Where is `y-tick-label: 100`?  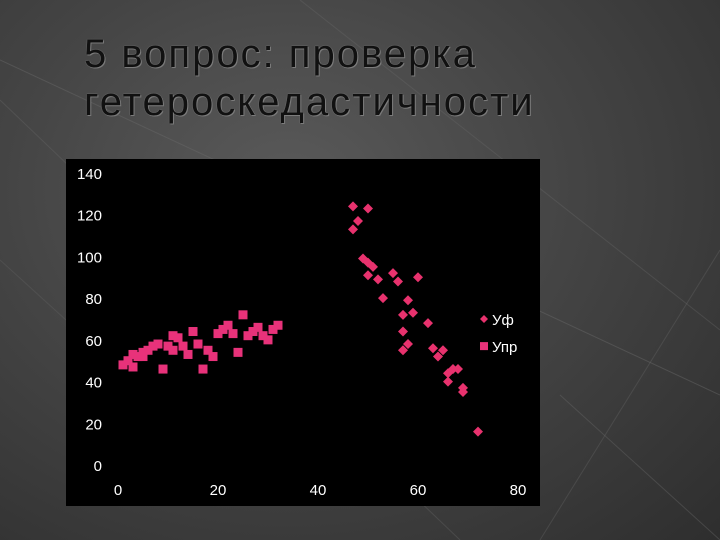 y-tick-label: 100 is located at coordinates (89, 257).